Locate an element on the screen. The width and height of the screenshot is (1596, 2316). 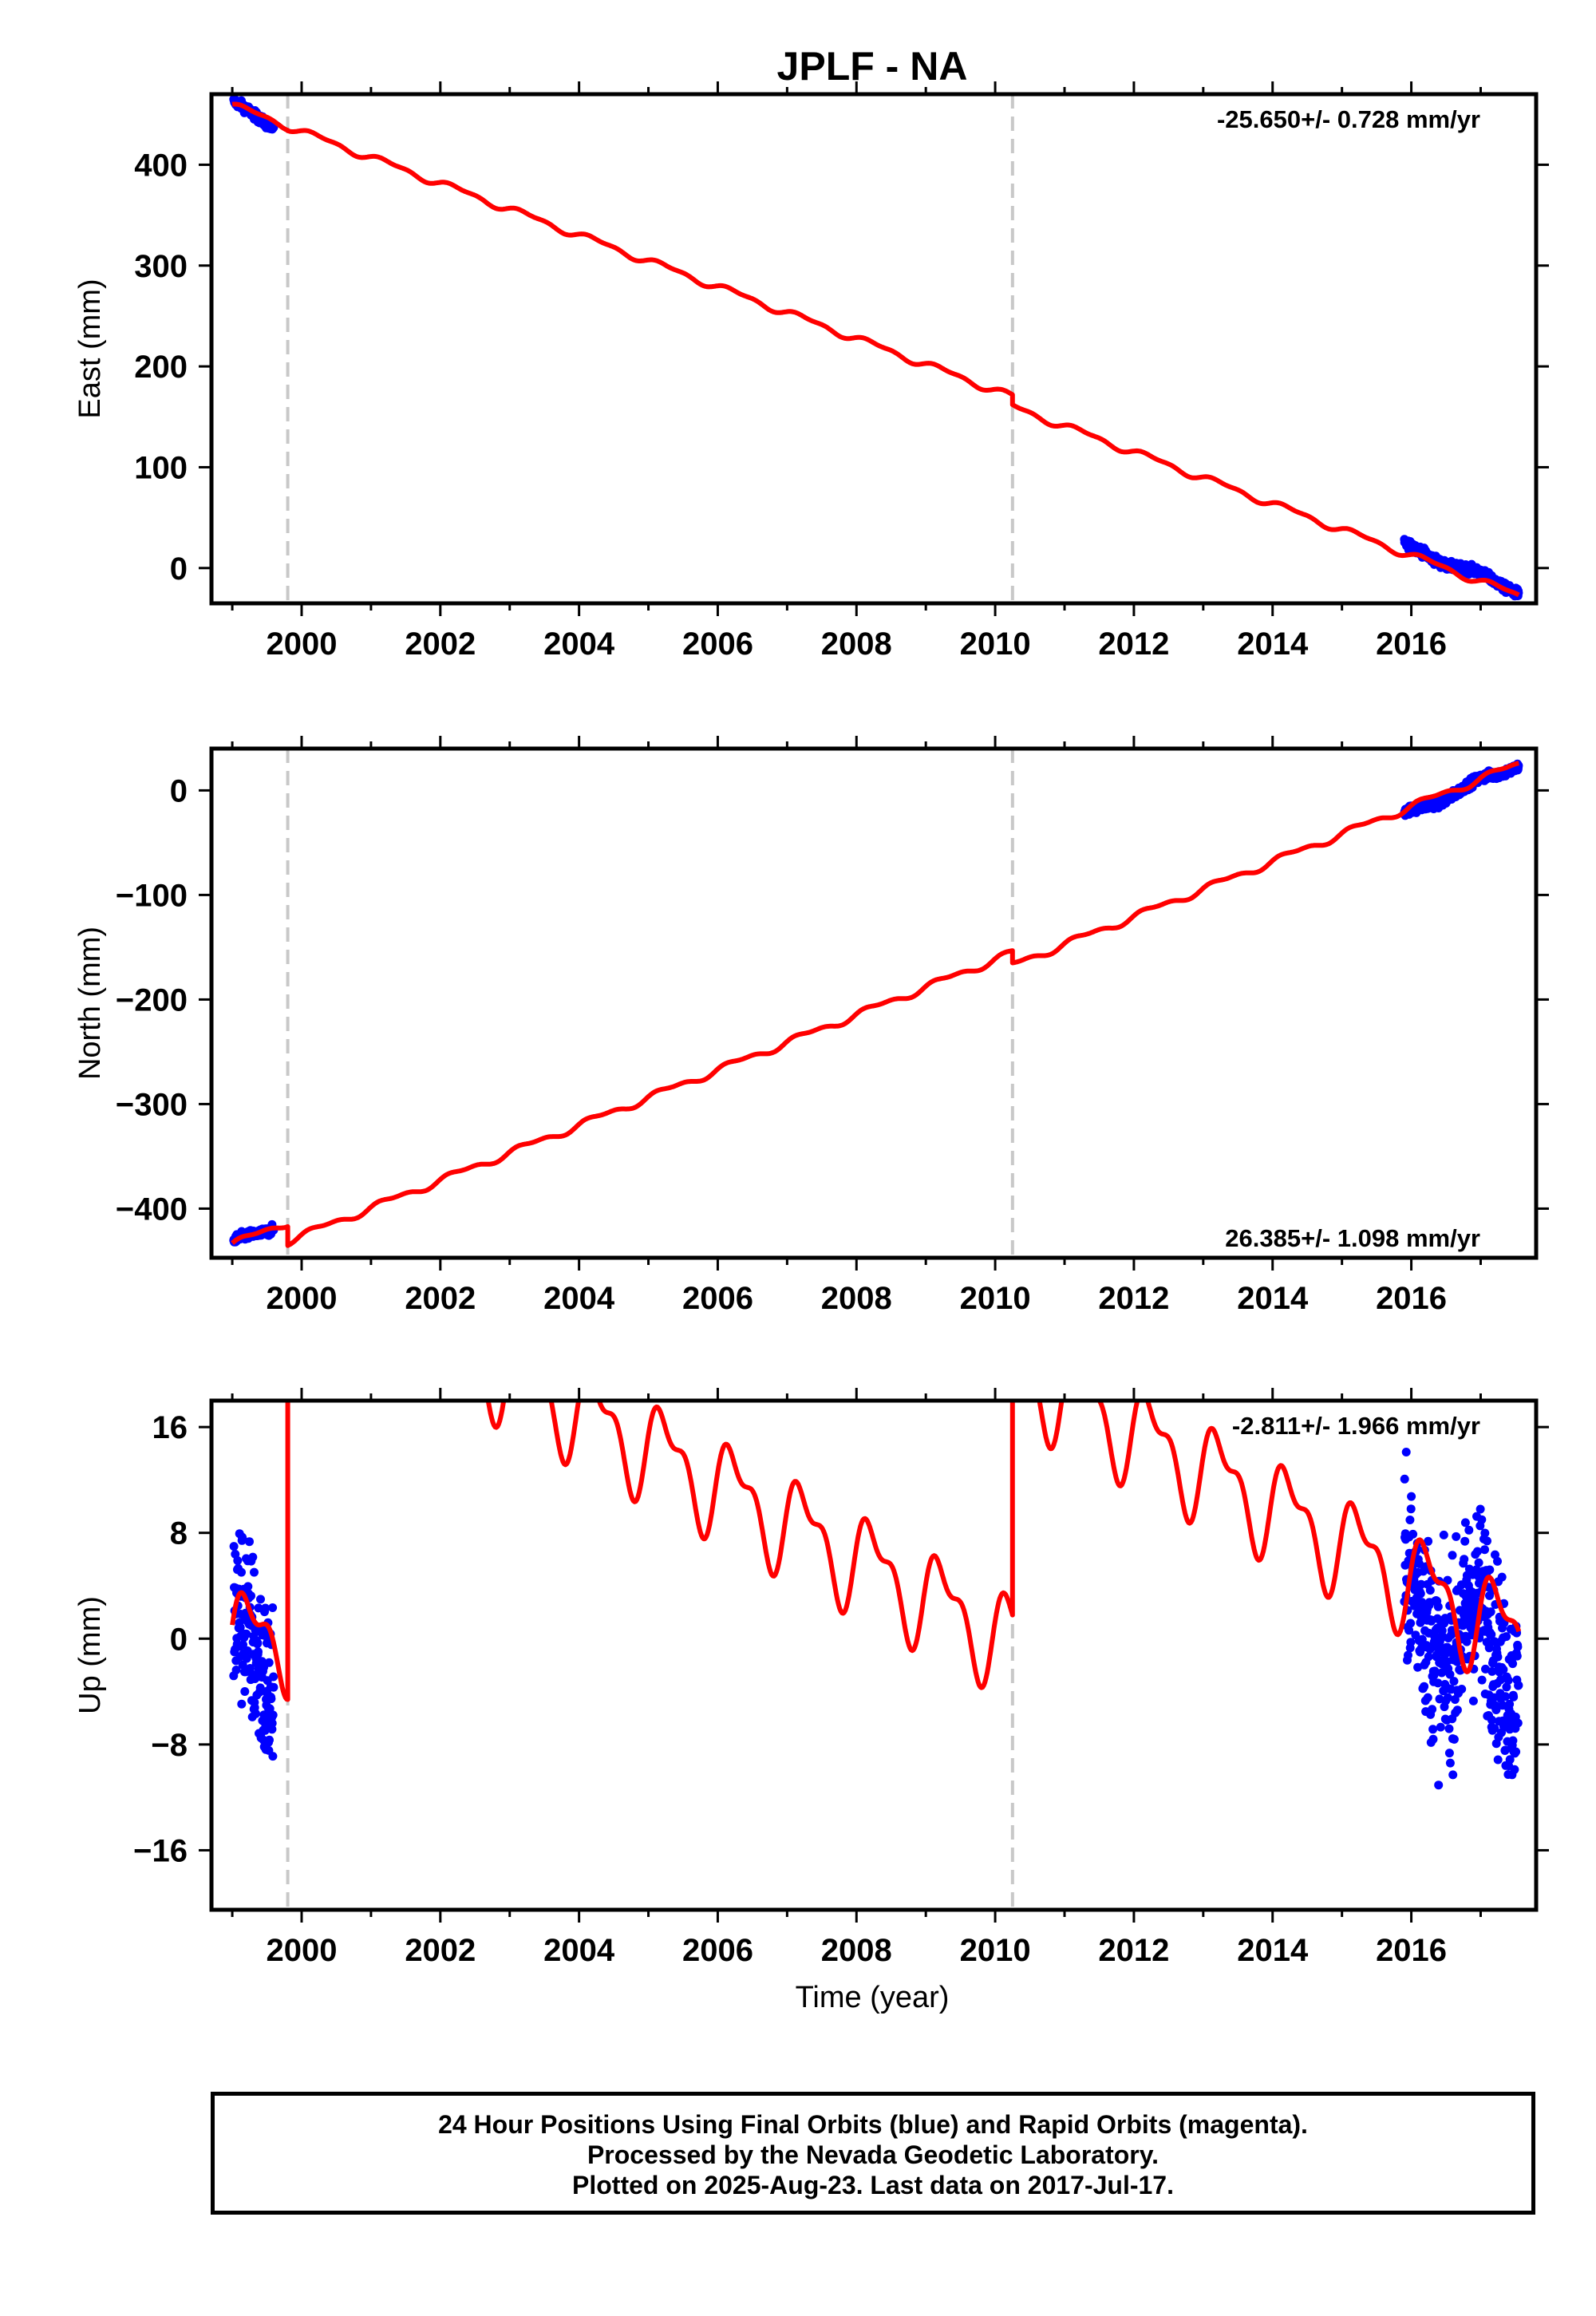
y-tick-label: −8 is located at coordinates (169, 1746).